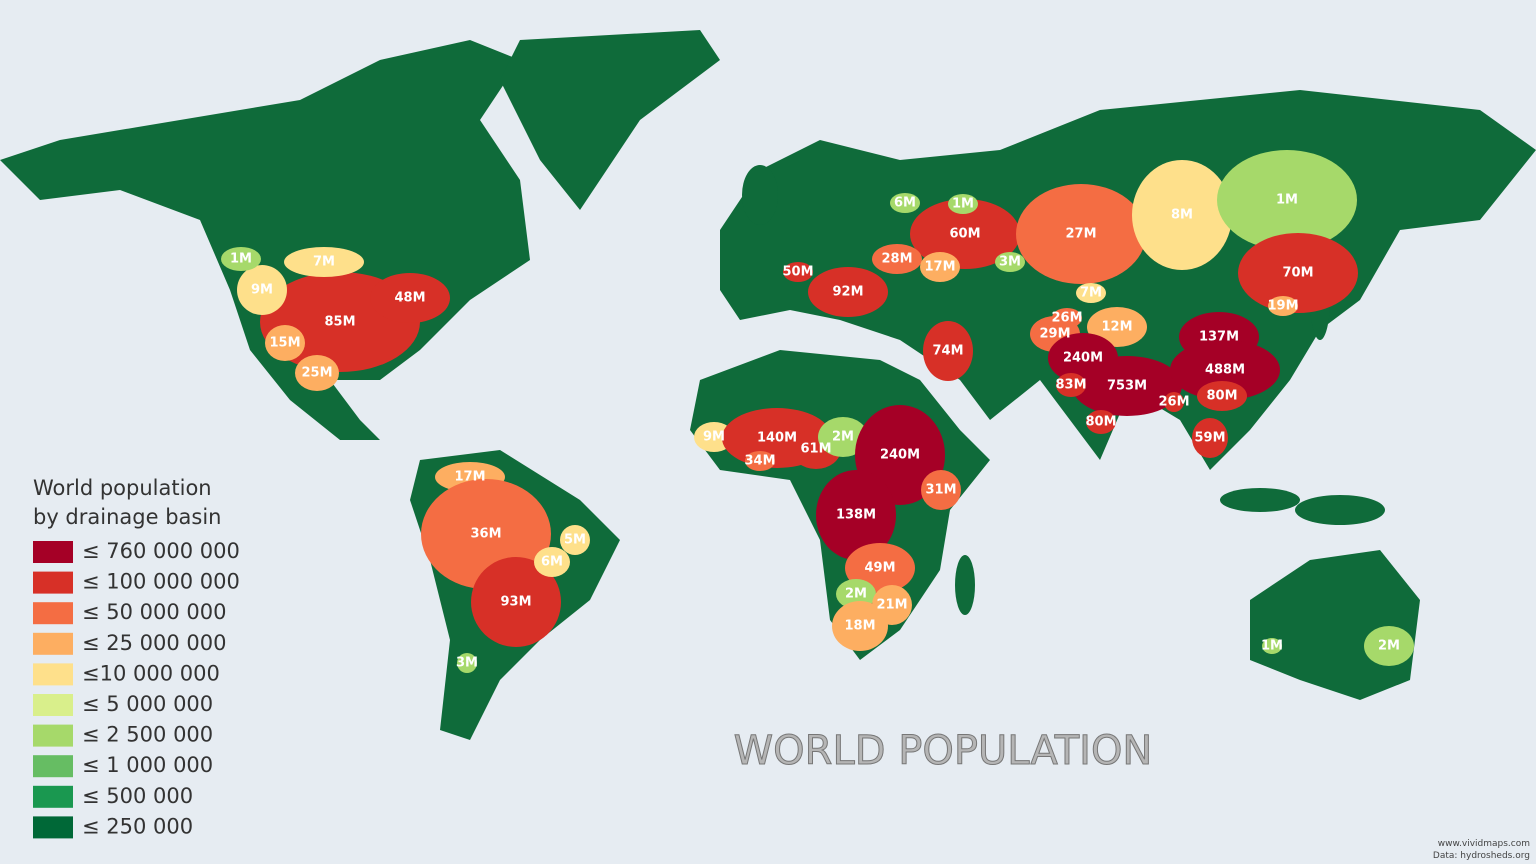 Image resolution: width=1536 pixels, height=864 pixels. I want to click on basin-label: 19M, so click(1282, 306).